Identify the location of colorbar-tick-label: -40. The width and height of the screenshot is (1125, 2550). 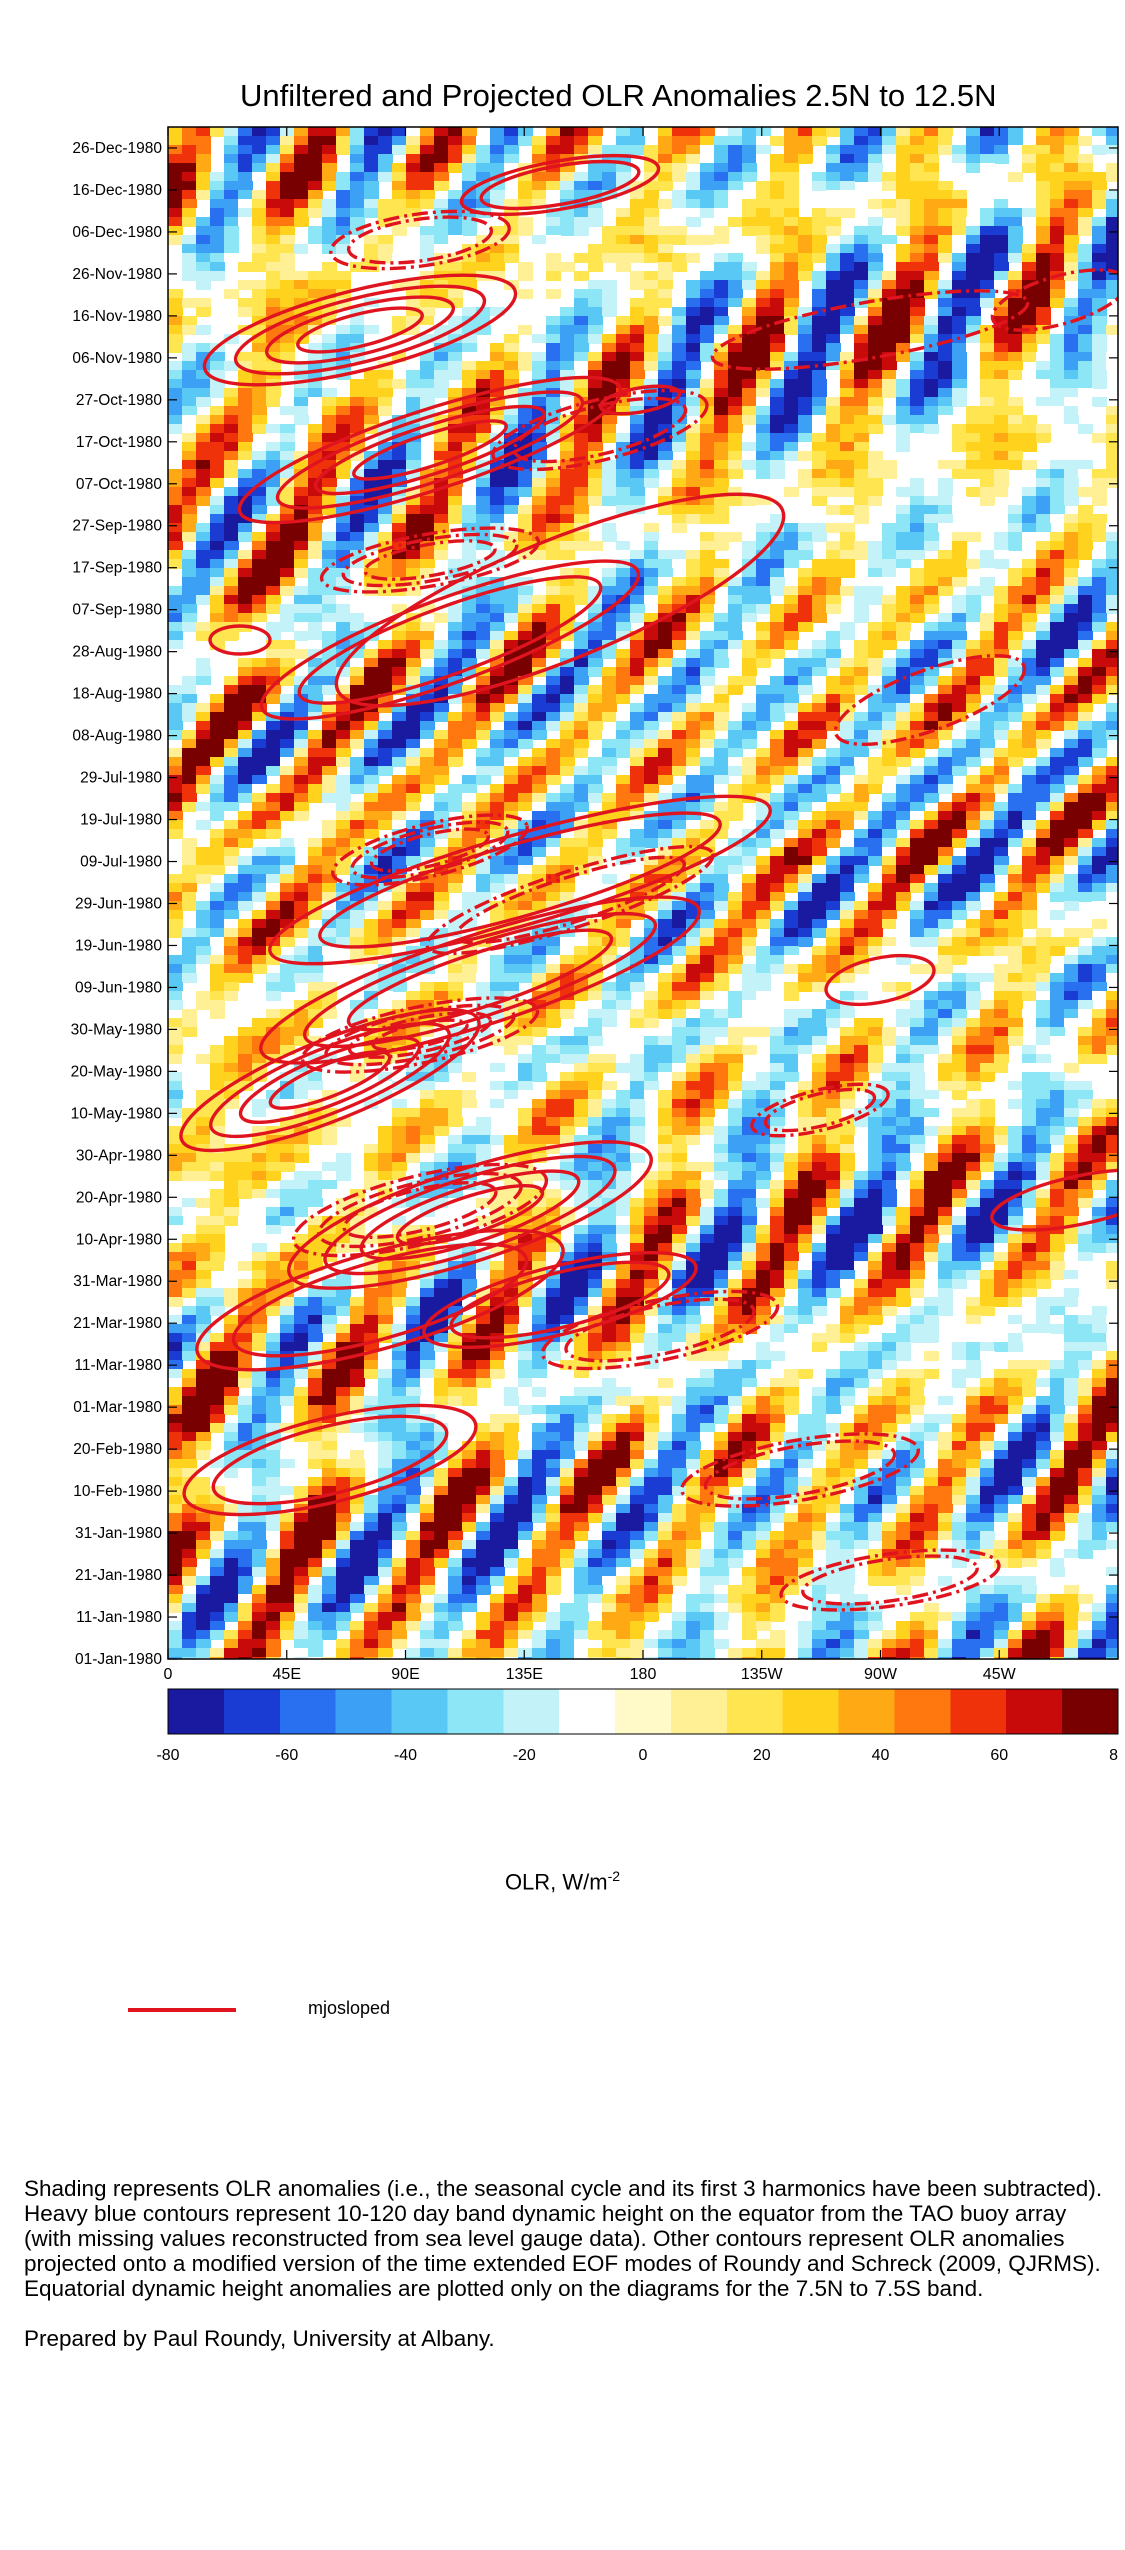
(405, 1755).